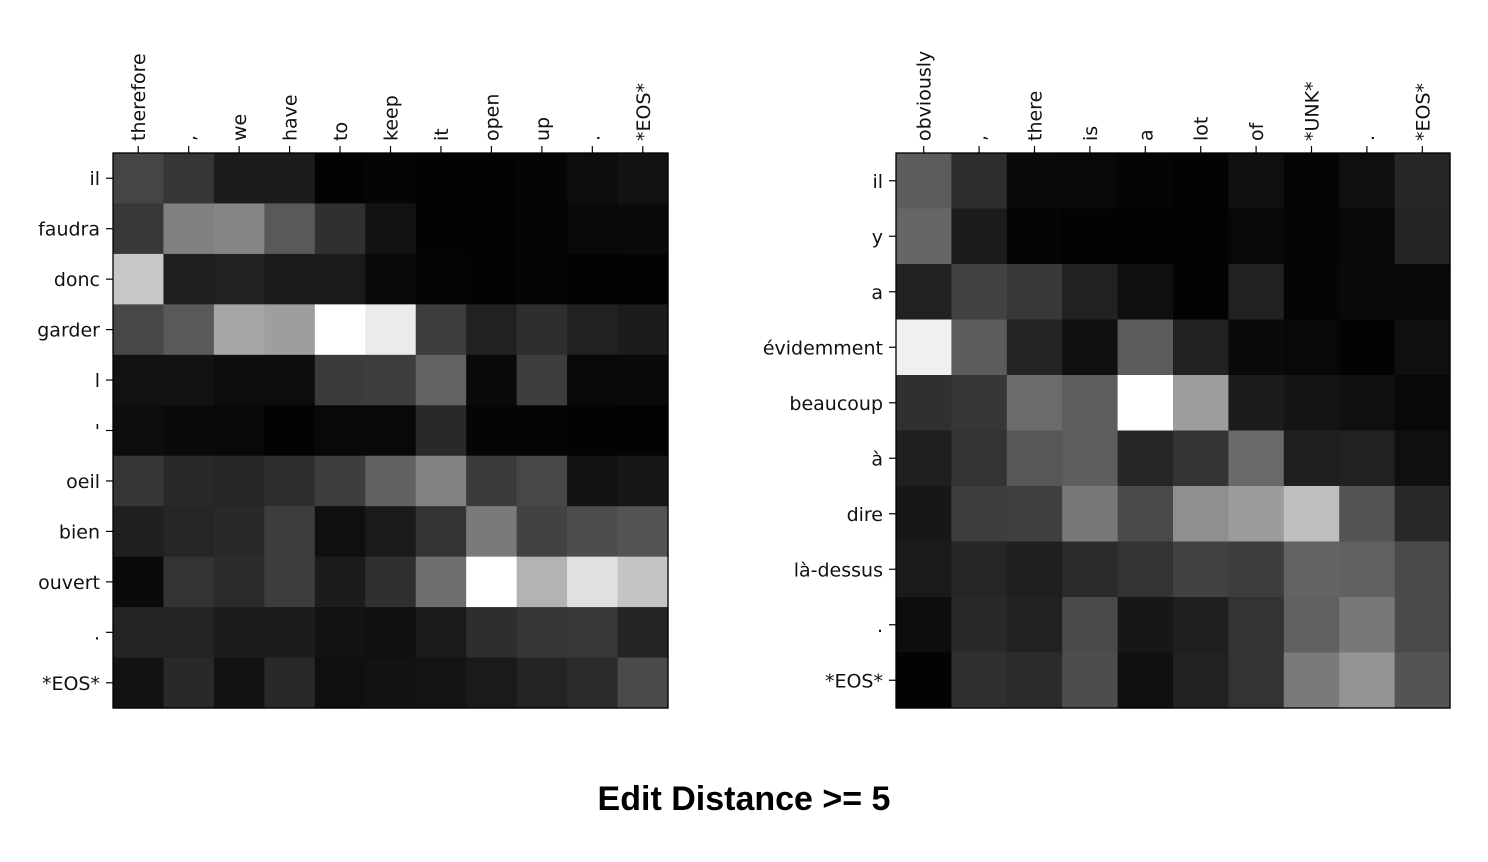  I want to click on heatmap-cell-r5-c7, so click(492, 431).